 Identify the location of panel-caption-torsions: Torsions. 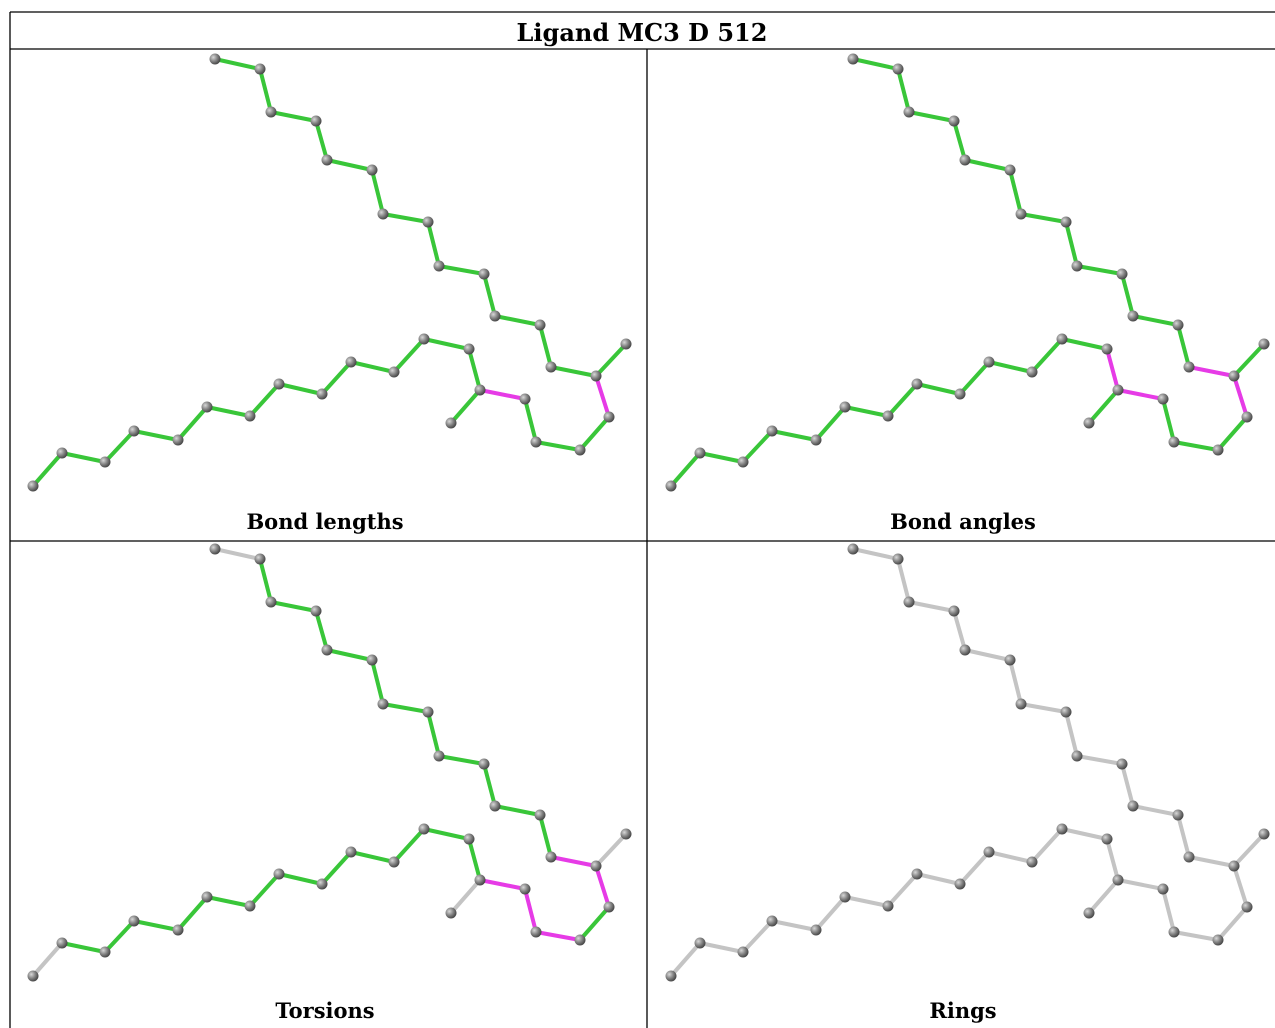
(324, 1010).